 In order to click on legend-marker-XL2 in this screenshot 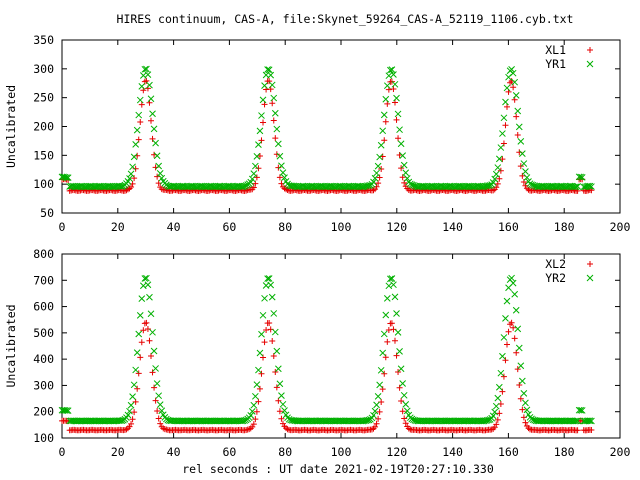, I will do `click(590, 264)`.